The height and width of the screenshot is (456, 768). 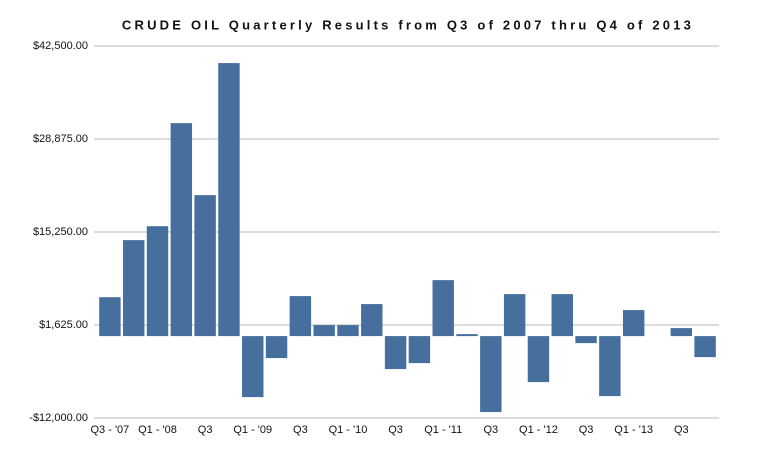 I want to click on y-tick-label: $42,500.00, so click(x=60, y=46).